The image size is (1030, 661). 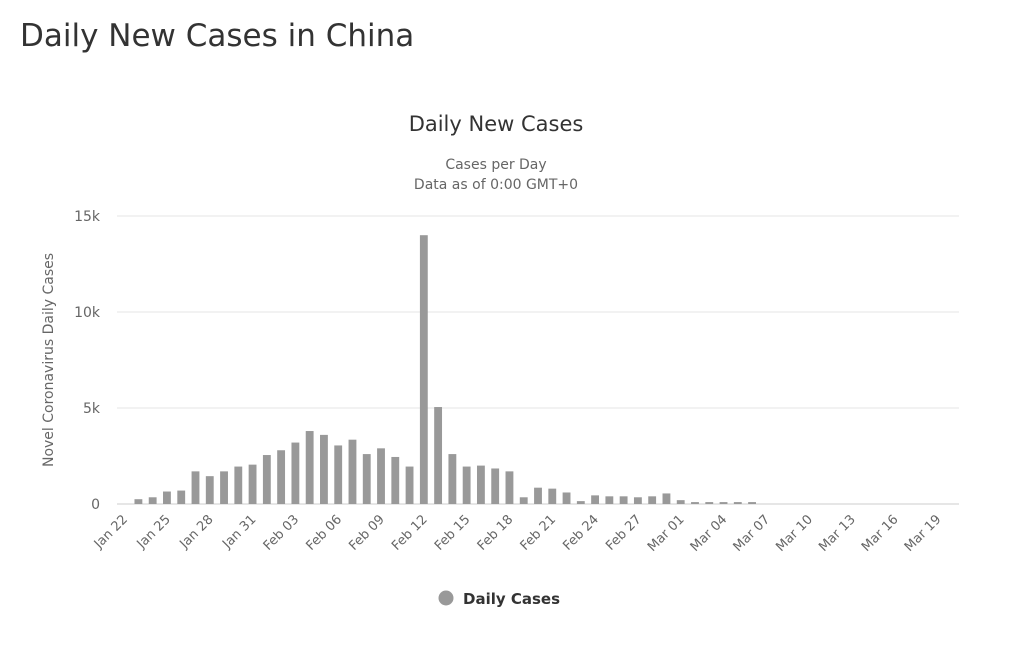 I want to click on x-tick-label: Mar 07, so click(x=752, y=533).